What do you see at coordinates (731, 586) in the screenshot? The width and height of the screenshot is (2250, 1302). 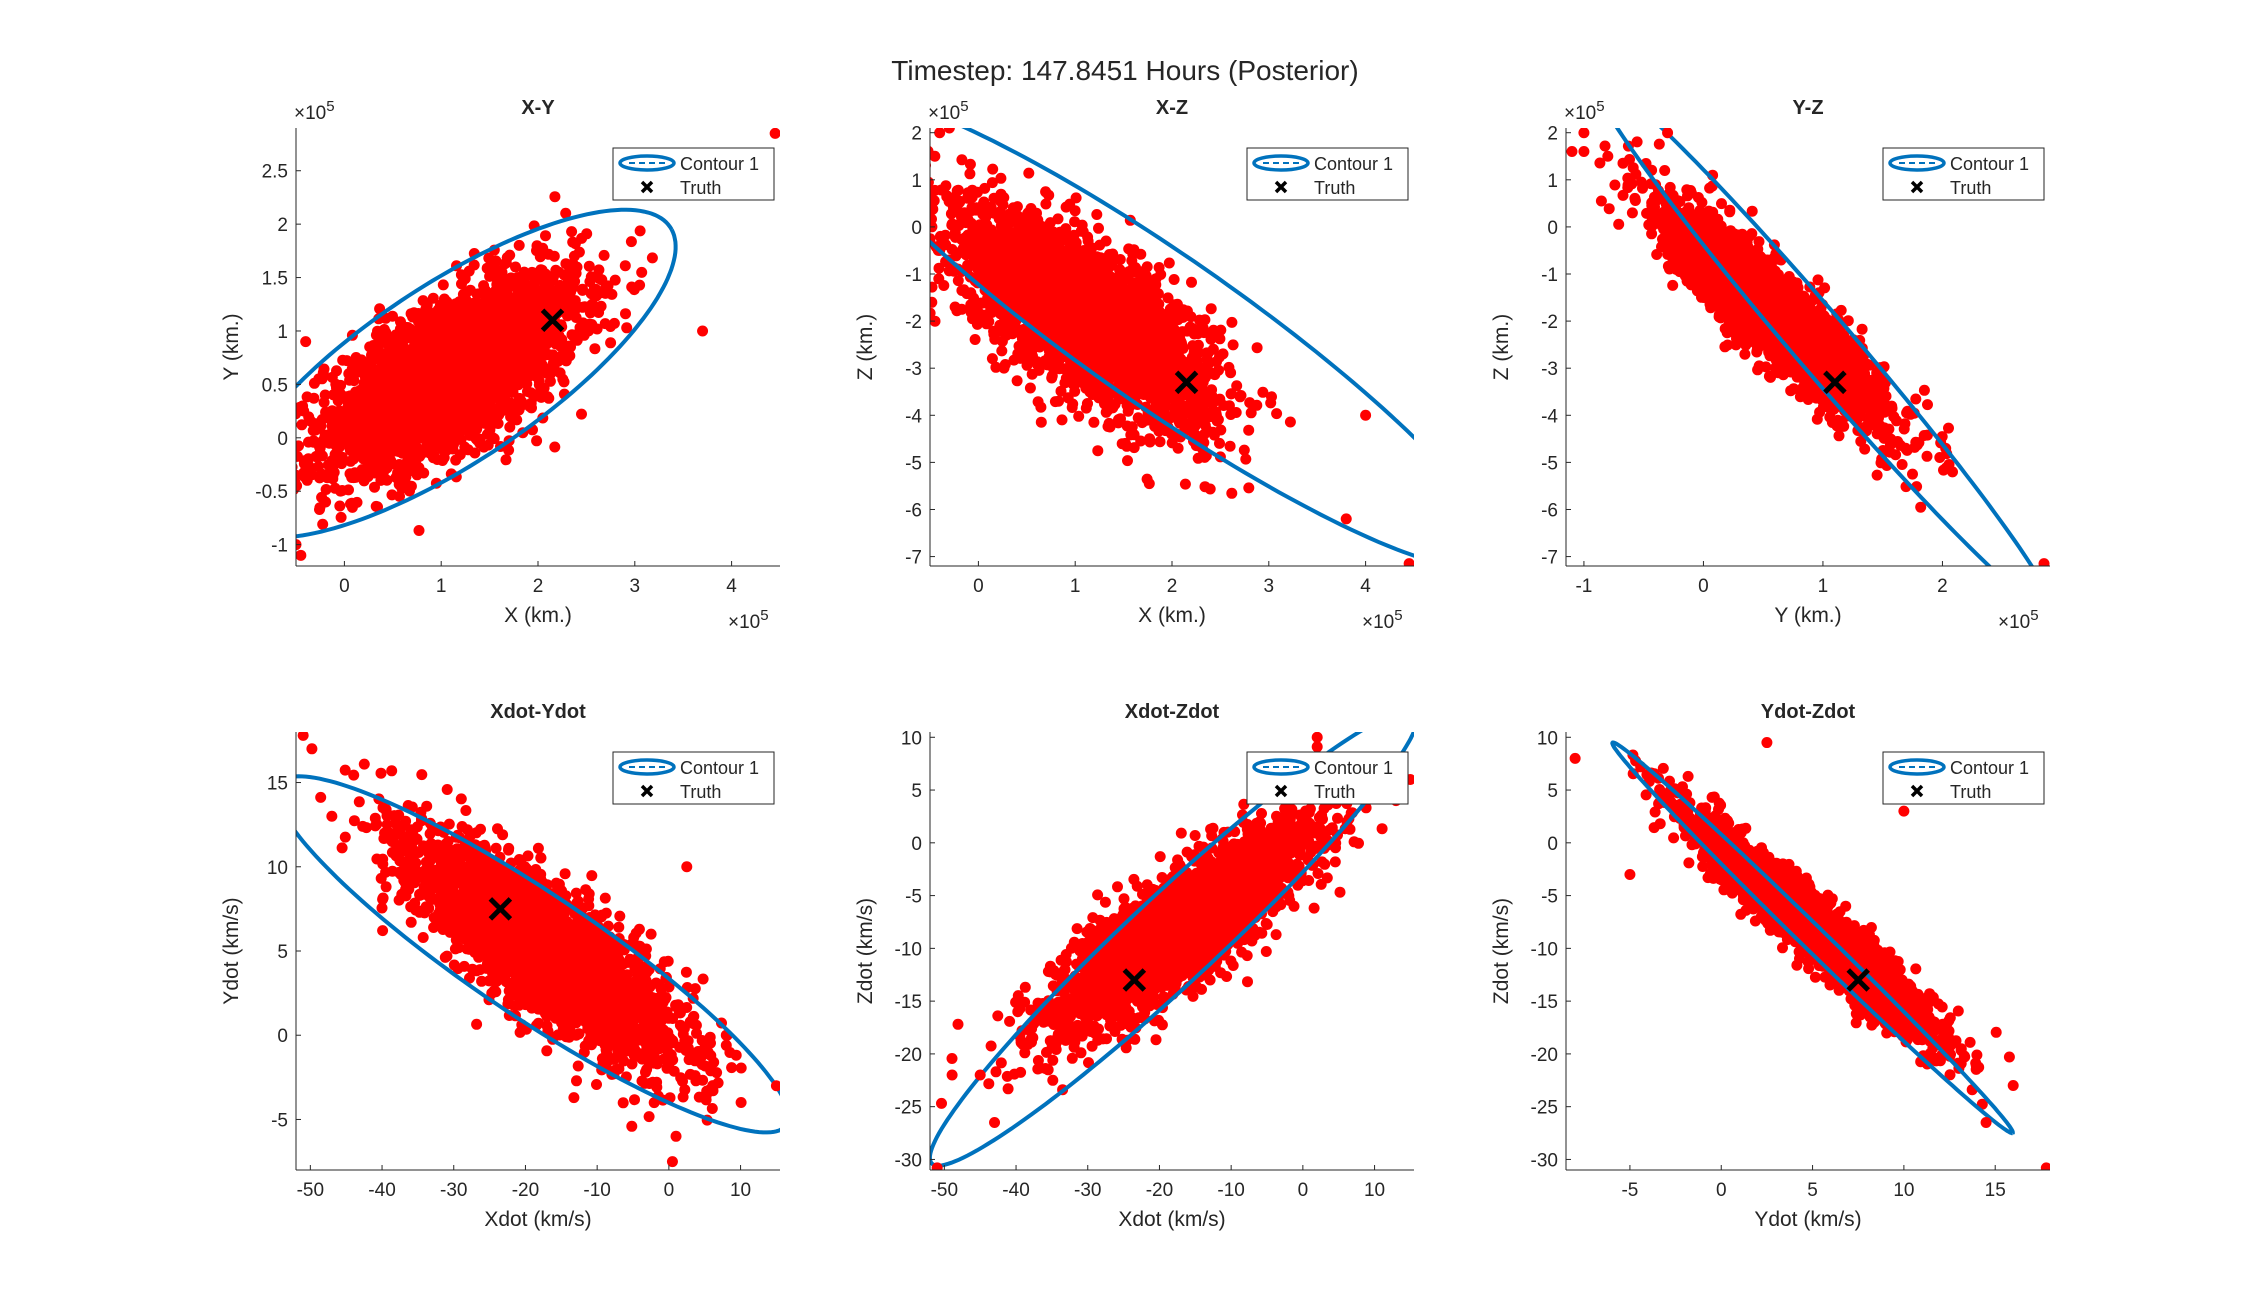 I see `x-tick-label: 4` at bounding box center [731, 586].